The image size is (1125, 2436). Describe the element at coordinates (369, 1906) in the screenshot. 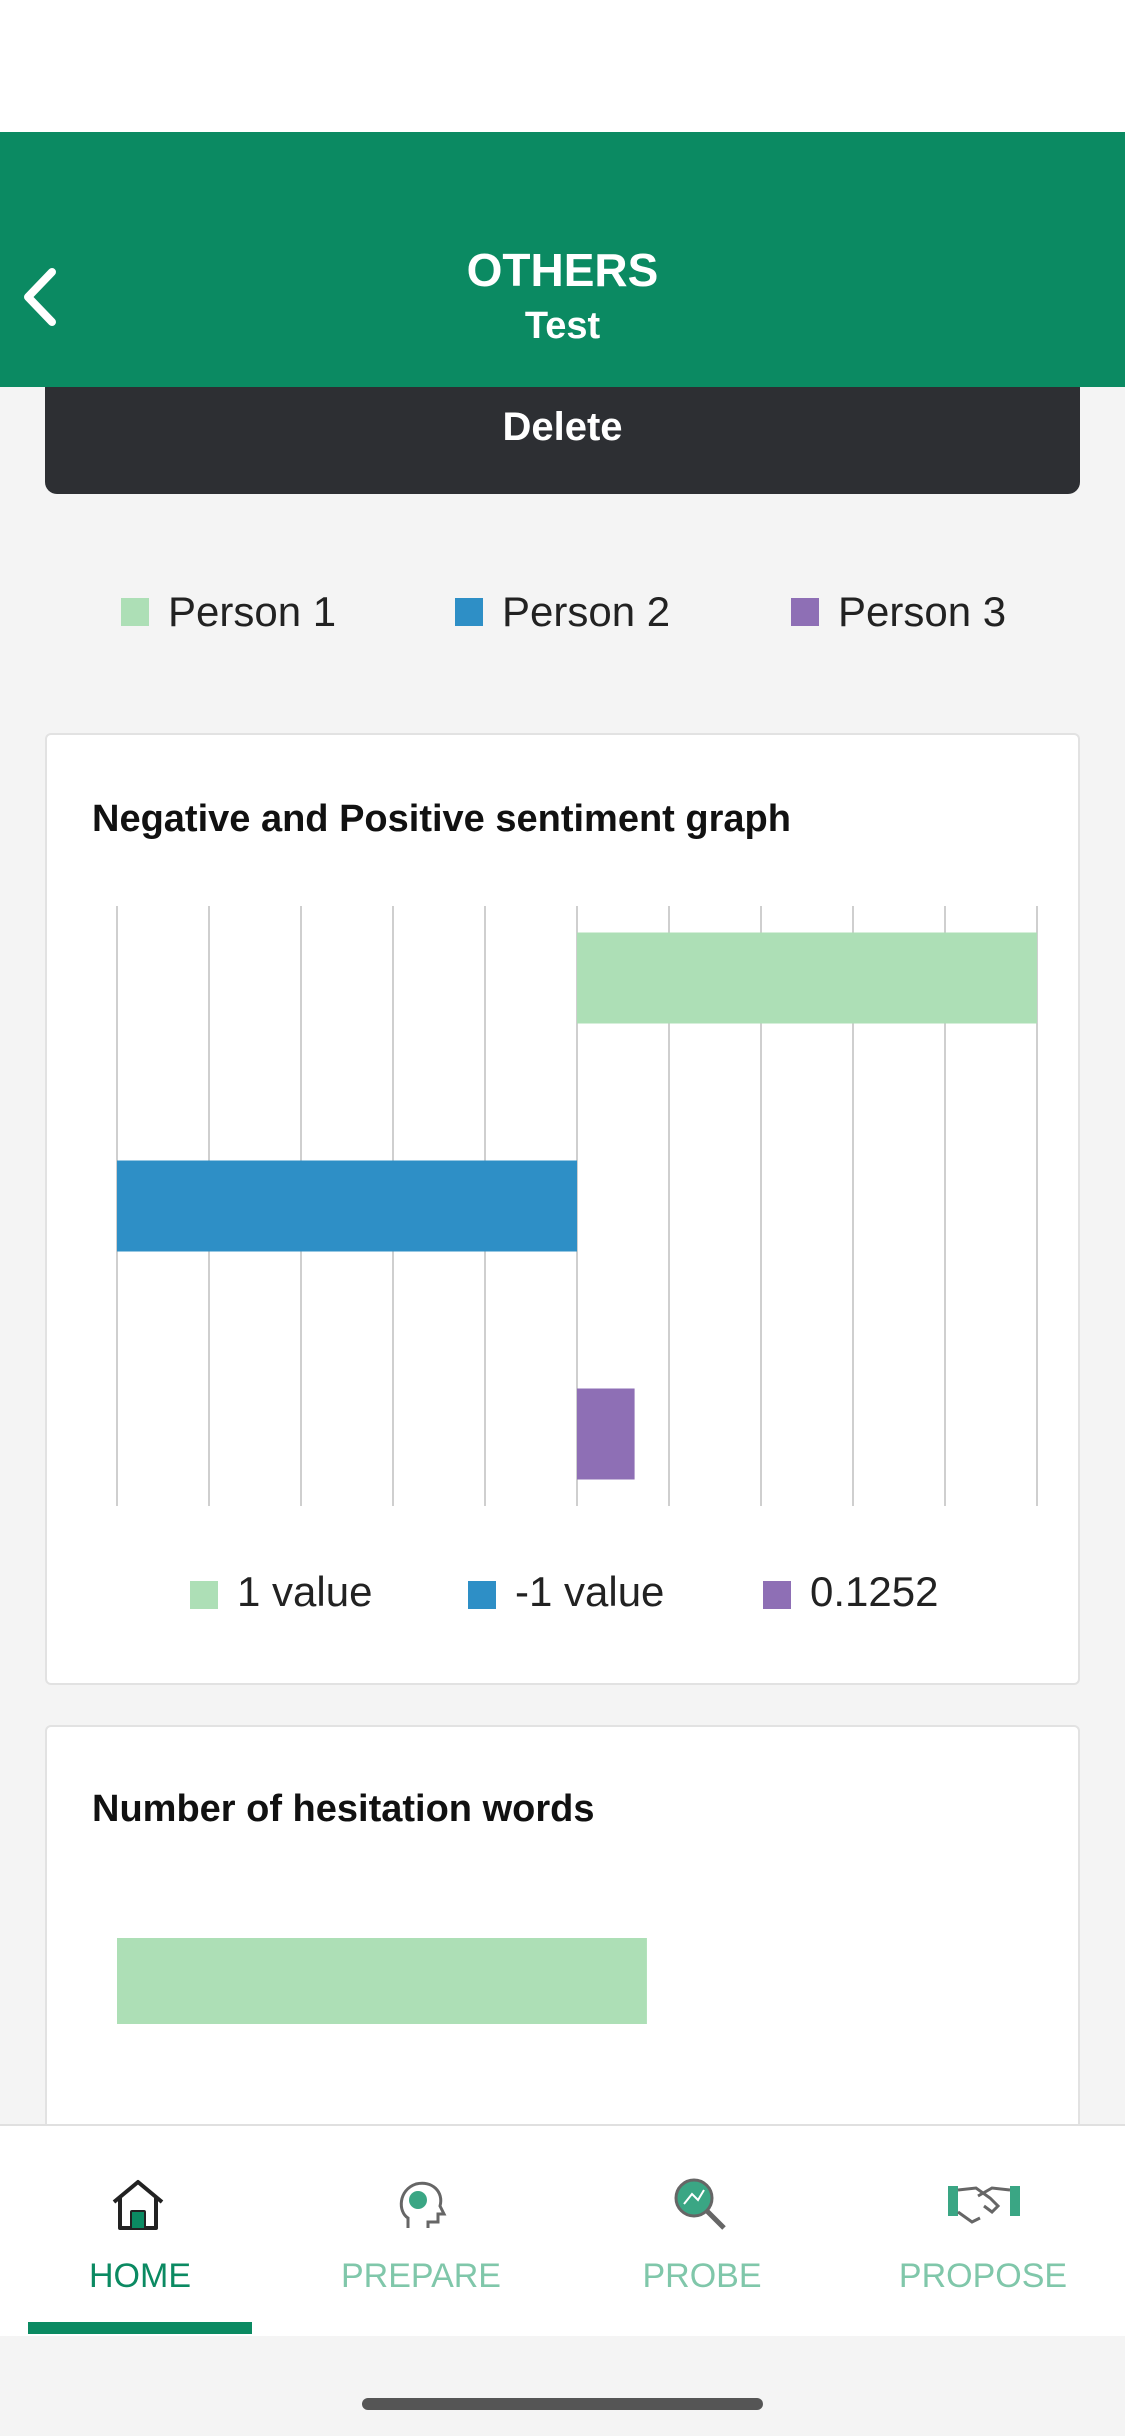

I see `chart: Number of hesitation words` at that location.